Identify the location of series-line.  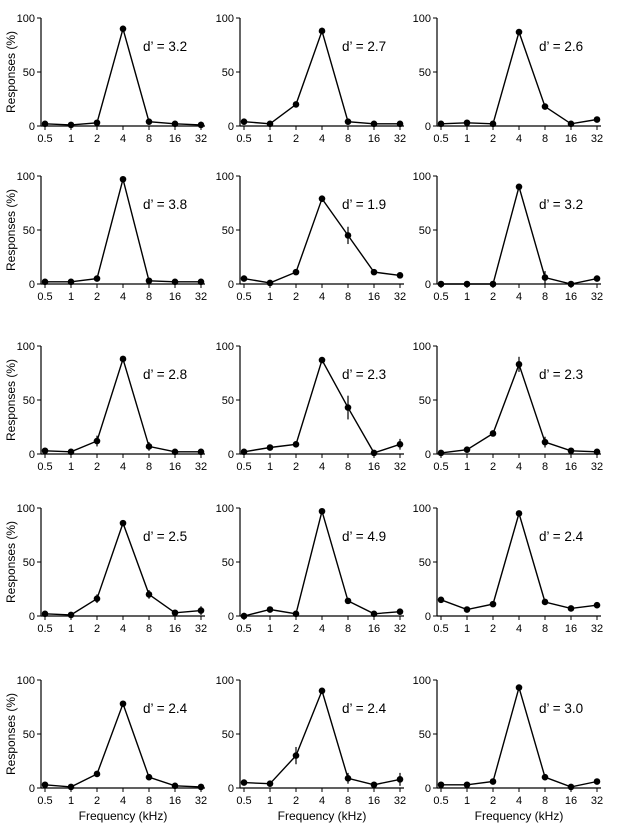
(123, 744).